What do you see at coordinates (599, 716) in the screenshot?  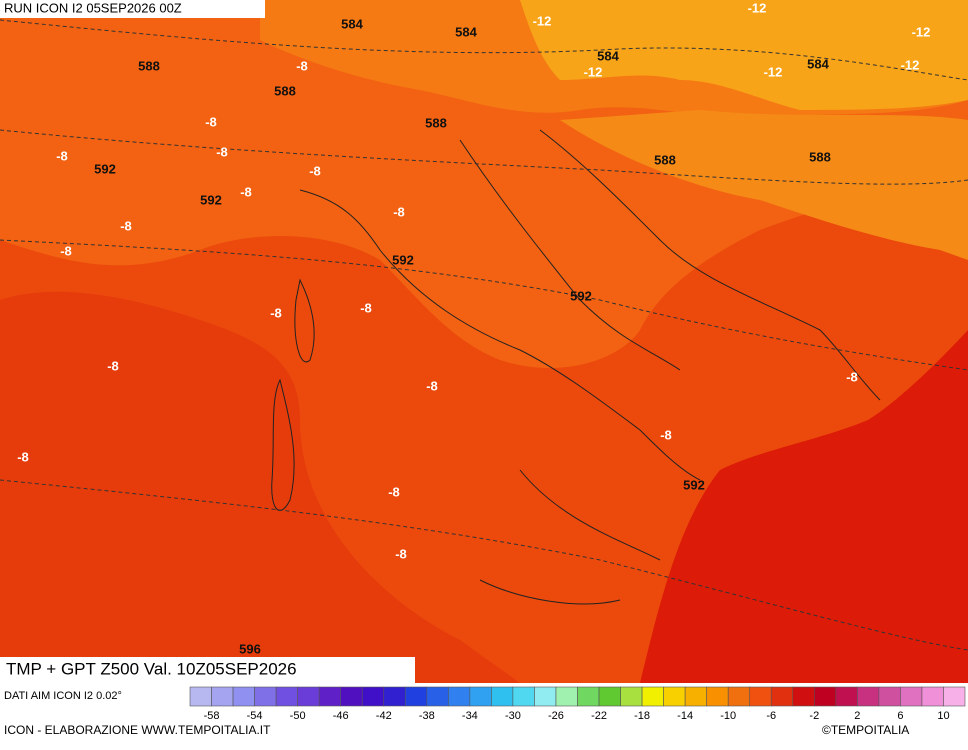 I see `legend-tick-label: -22` at bounding box center [599, 716].